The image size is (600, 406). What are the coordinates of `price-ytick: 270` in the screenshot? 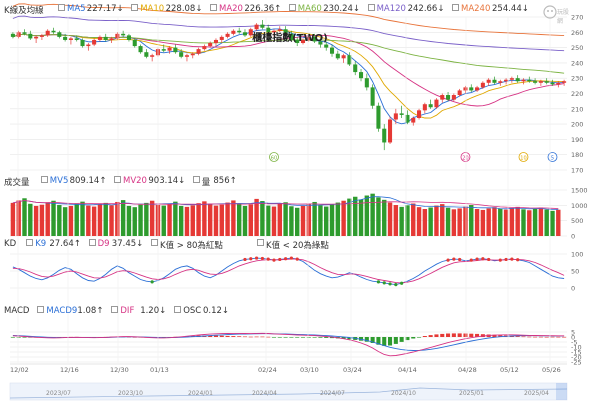 It's located at (577, 18).